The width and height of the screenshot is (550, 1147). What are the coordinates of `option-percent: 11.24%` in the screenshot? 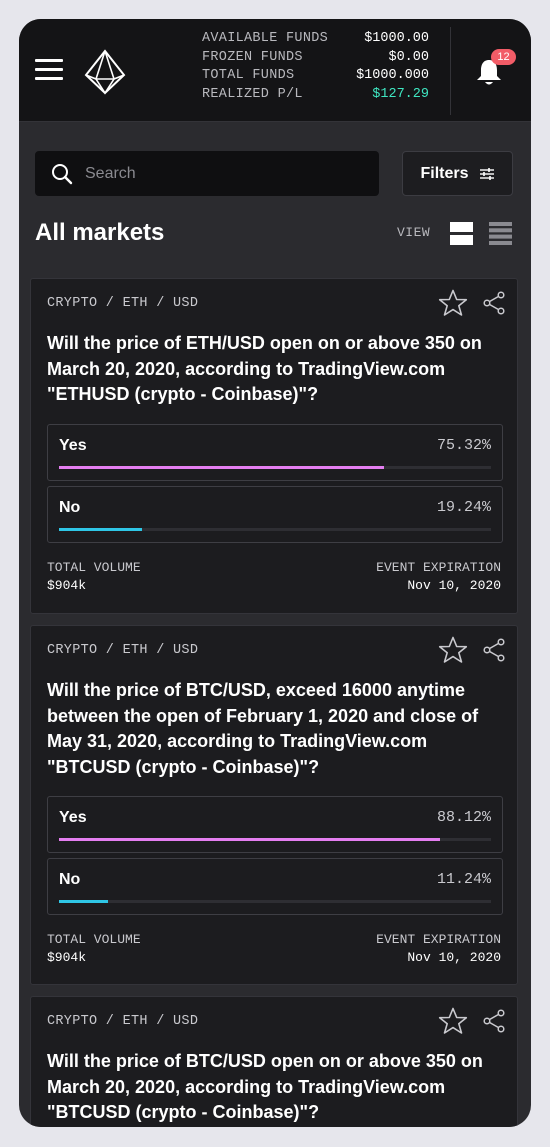 It's located at (463, 879).